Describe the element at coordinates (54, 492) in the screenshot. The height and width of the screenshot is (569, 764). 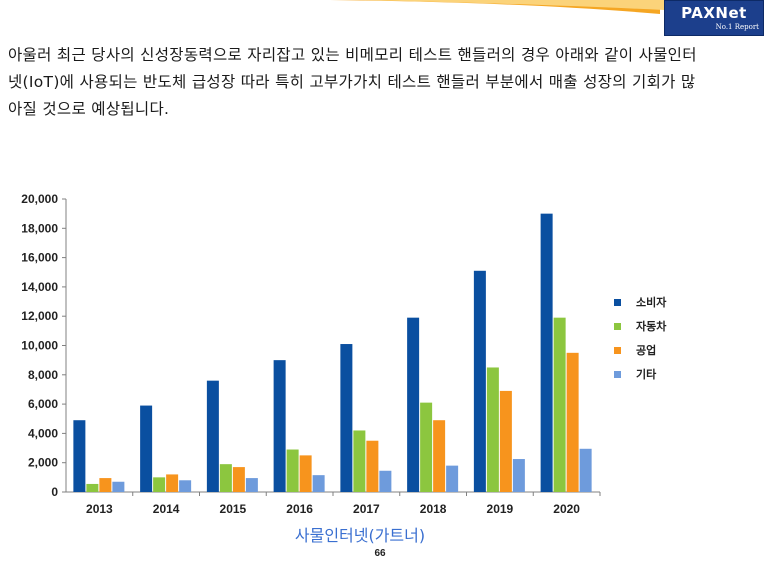
I see `y-tick-label: 0` at that location.